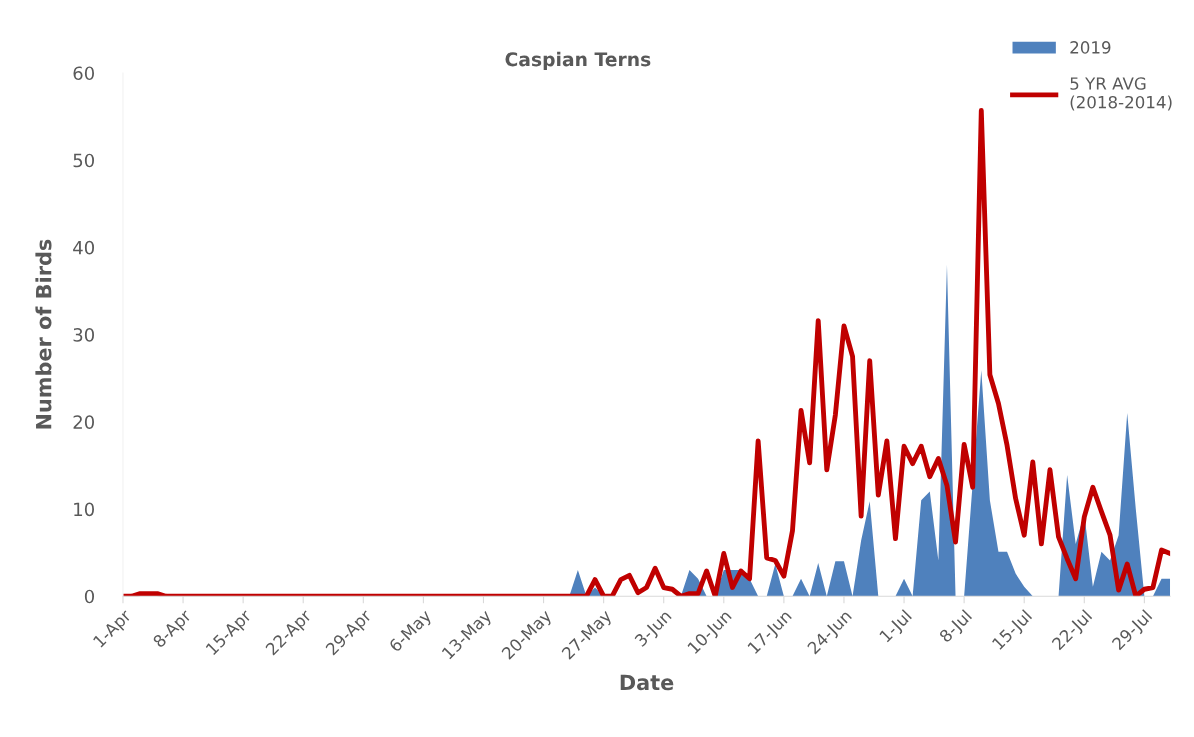 The width and height of the screenshot is (1194, 737). I want to click on y-axis-title: Number of Birds, so click(43, 334).